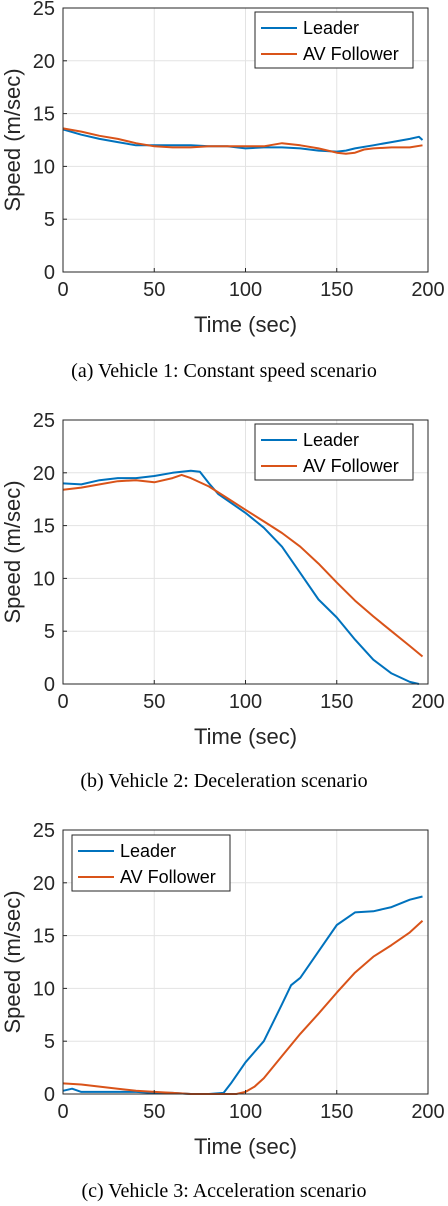  Describe the element at coordinates (224, 1191) in the screenshot. I see `caption-c: (c) Vehicle 3: Acceleration scenario` at that location.